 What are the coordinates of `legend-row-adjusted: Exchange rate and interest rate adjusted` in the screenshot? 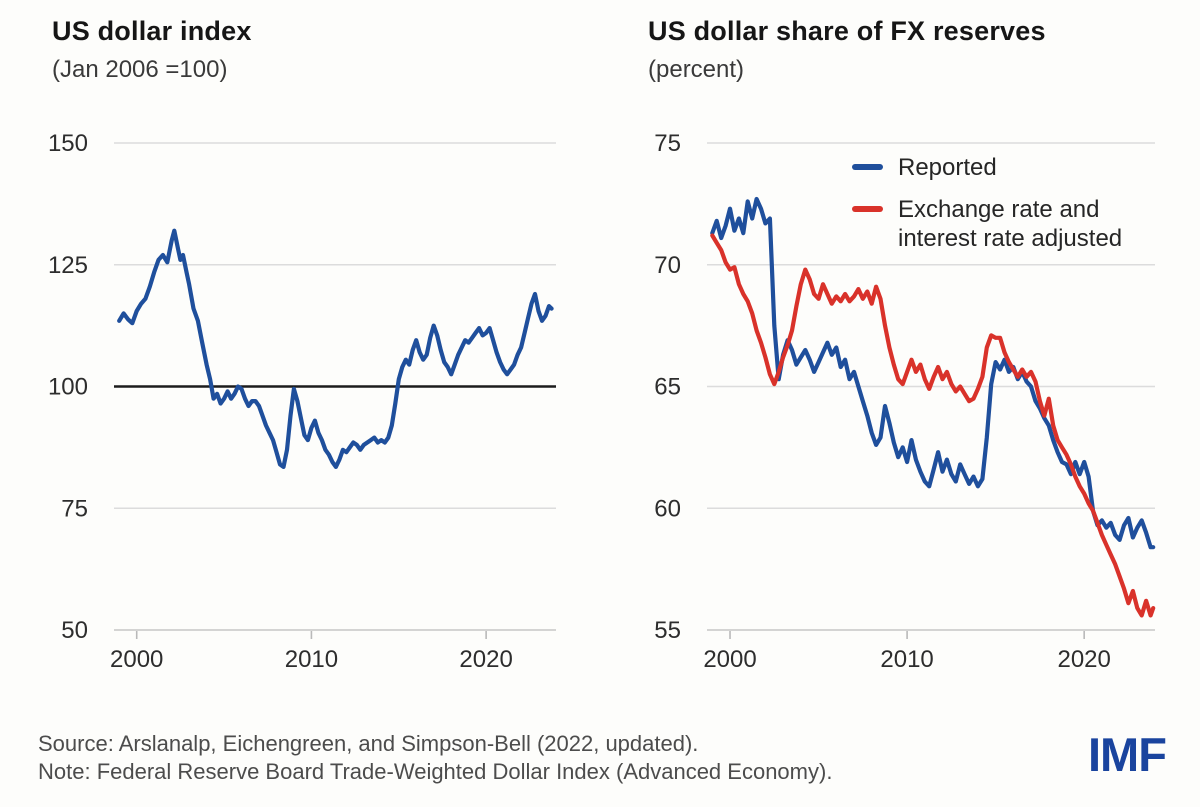 It's located at (1011, 225).